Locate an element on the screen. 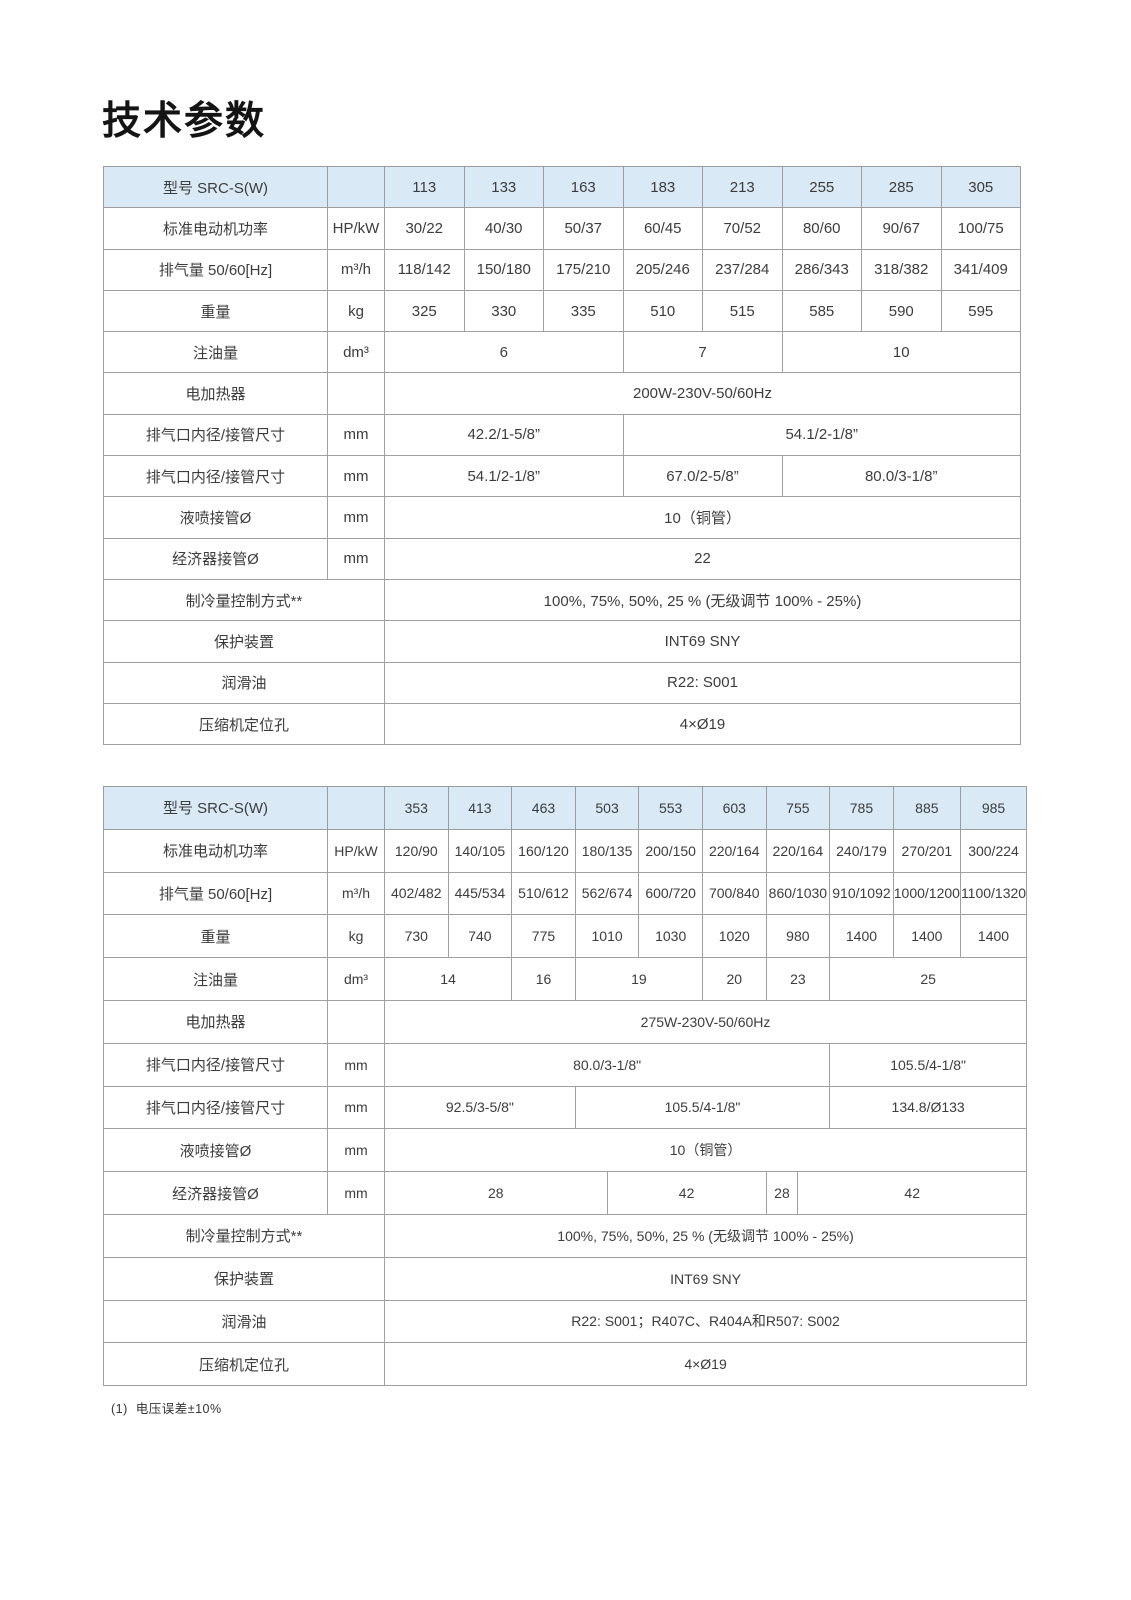  header-label-cell: 型号 SRC-S(W) is located at coordinates (215, 187).